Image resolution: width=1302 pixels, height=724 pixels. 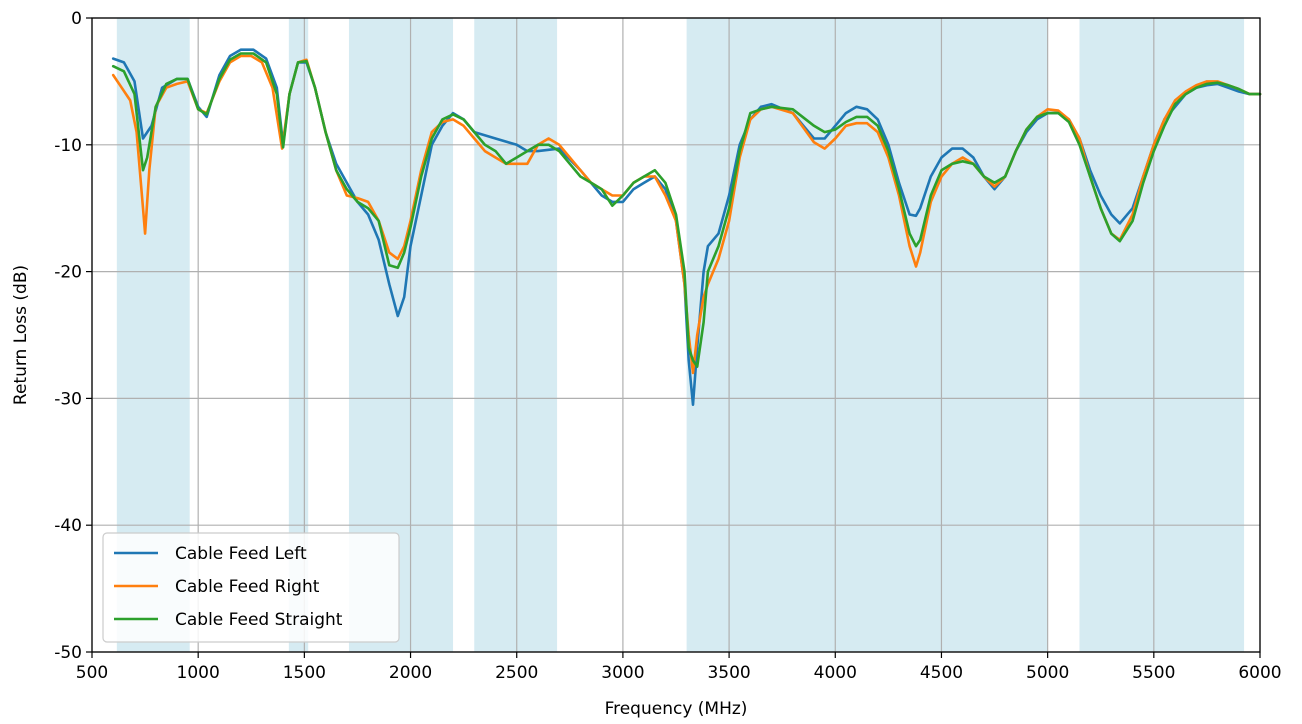 I want to click on x-tick-label: 4500, so click(x=941, y=673).